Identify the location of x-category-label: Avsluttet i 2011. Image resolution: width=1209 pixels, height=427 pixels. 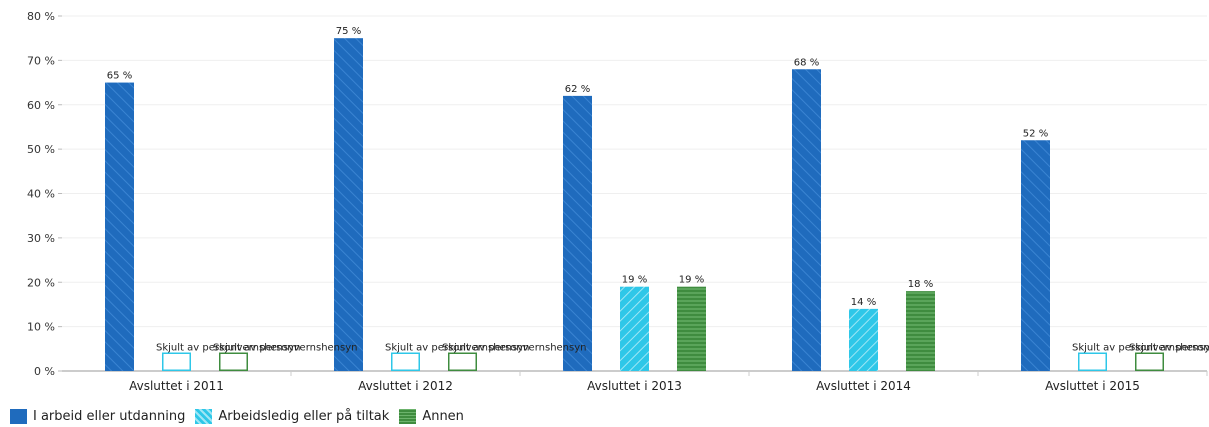
(176, 386).